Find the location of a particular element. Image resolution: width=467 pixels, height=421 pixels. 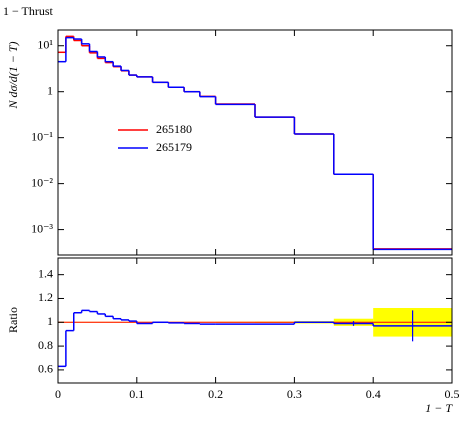

y-tick-label: 10¹ is located at coordinates (45, 44).